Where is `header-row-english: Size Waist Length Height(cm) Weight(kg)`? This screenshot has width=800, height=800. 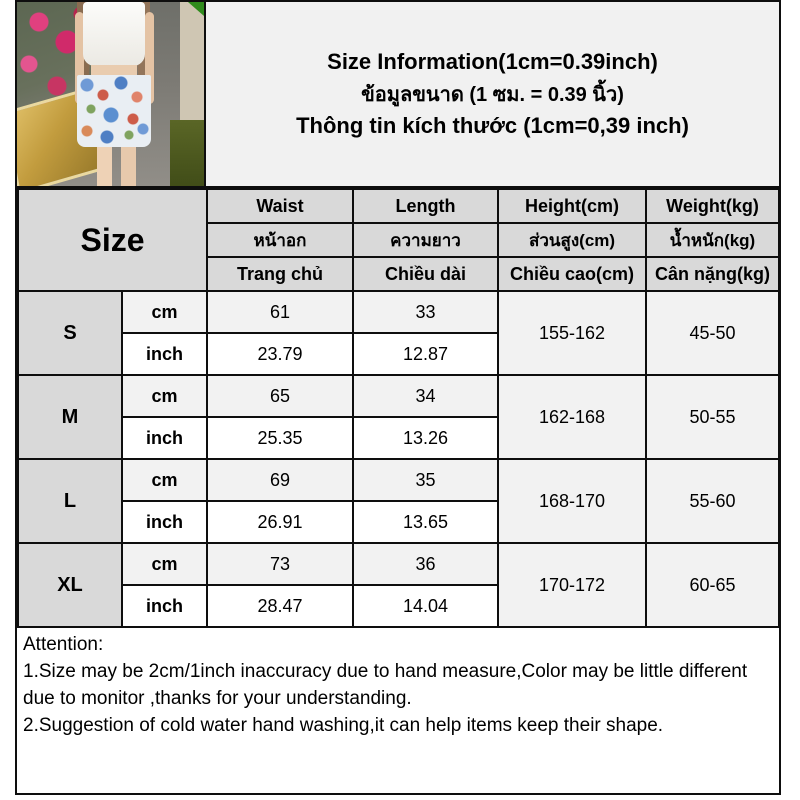 header-row-english: Size Waist Length Height(cm) Weight(kg) is located at coordinates (398, 240).